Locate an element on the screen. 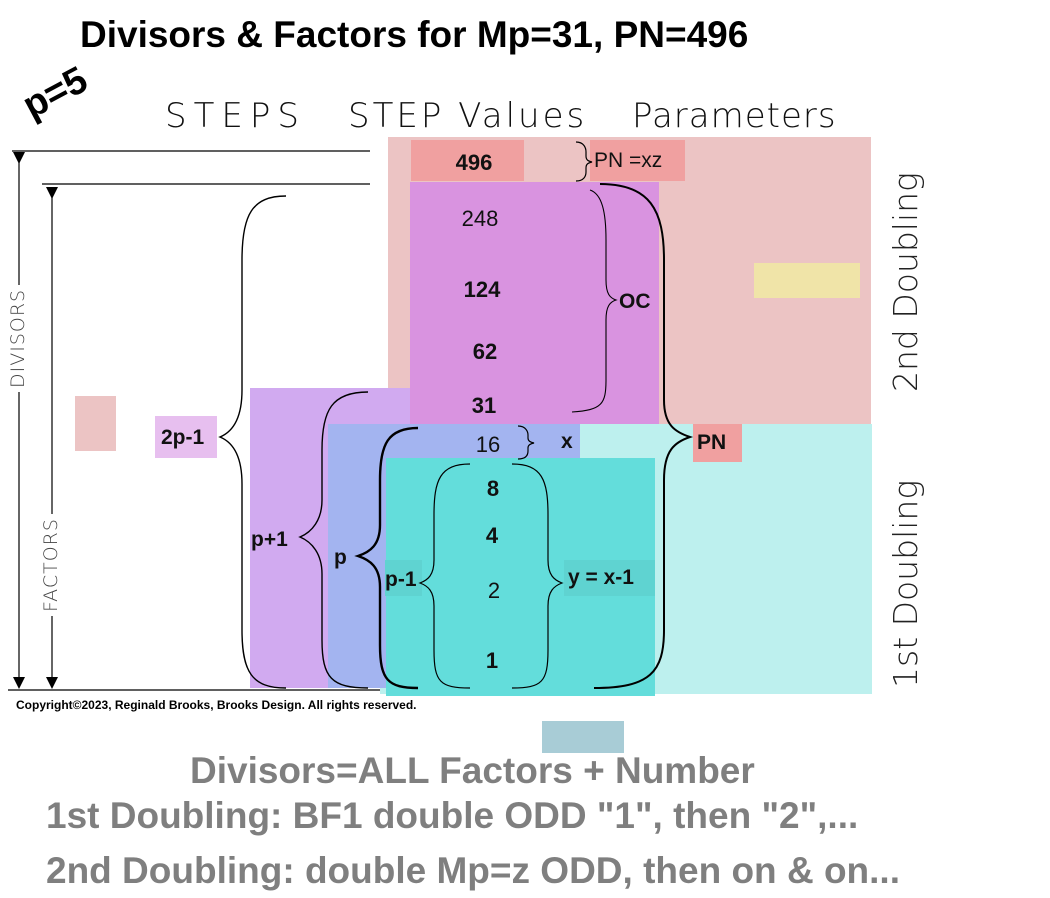  pn-brace is located at coordinates (643, 436).